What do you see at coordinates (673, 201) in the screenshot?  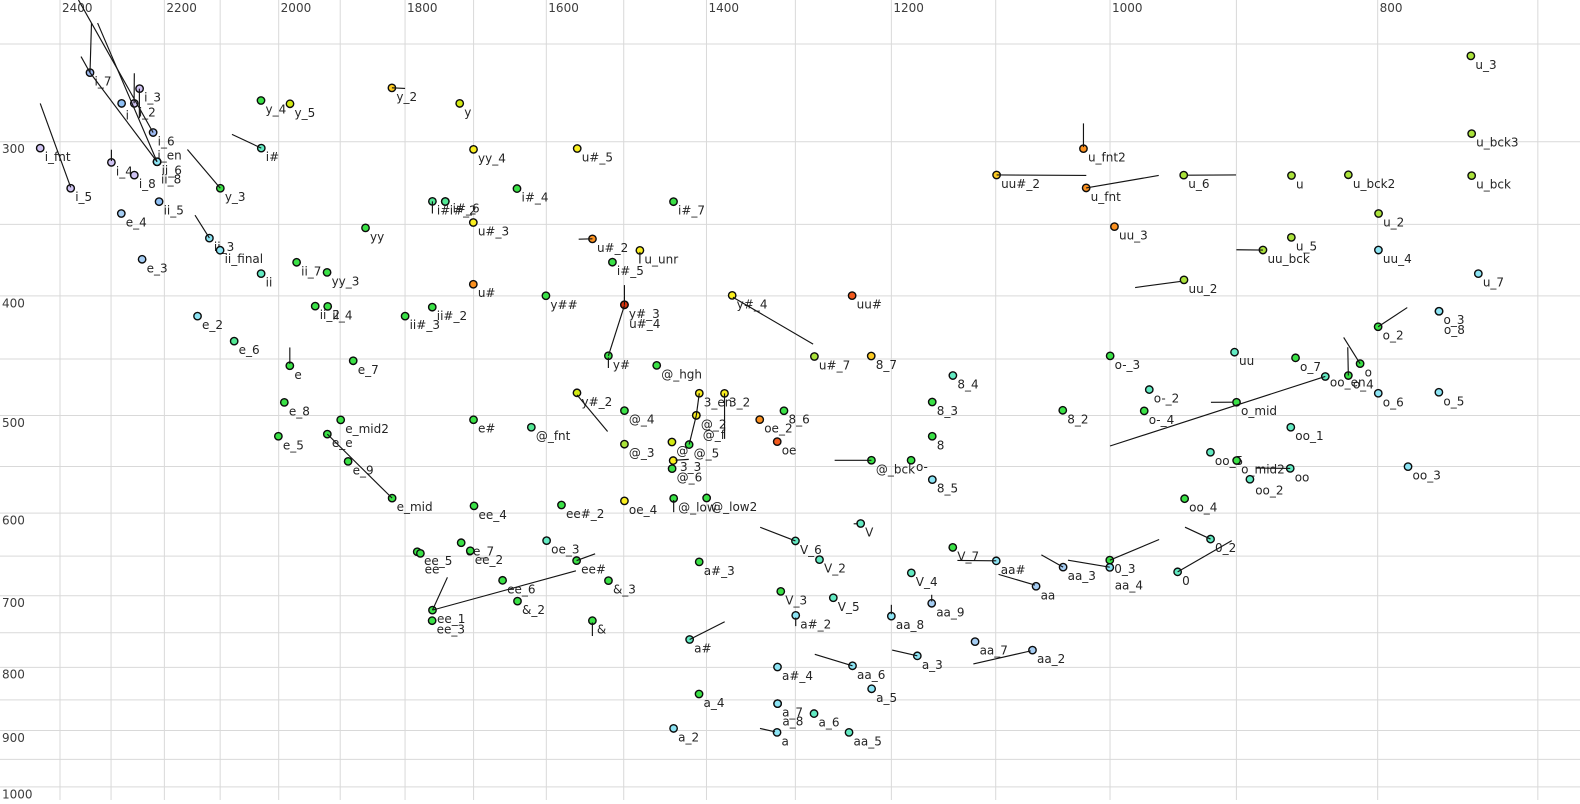 I see `point-i#_7` at bounding box center [673, 201].